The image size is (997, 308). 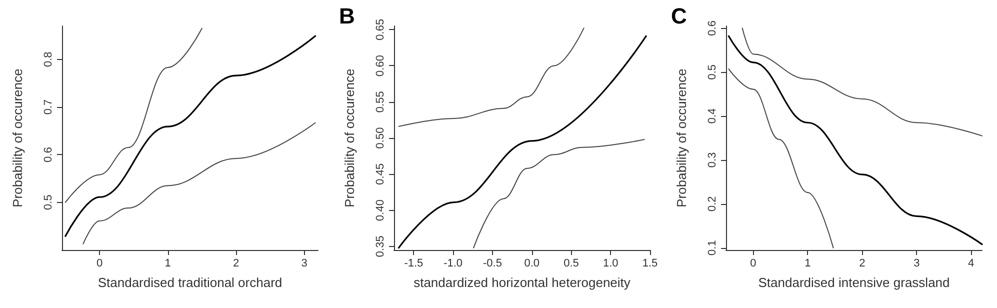 What do you see at coordinates (453, 264) in the screenshot?
I see `x-tick-label: -1.0` at bounding box center [453, 264].